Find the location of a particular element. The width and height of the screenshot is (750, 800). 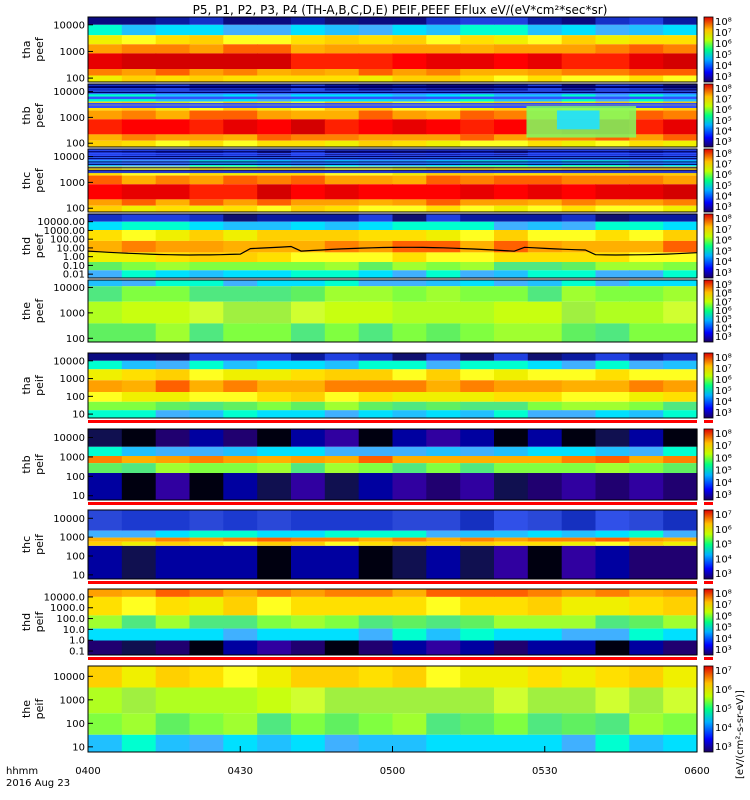

colorbar-tick-label: 10⁹ is located at coordinates (723, 285).